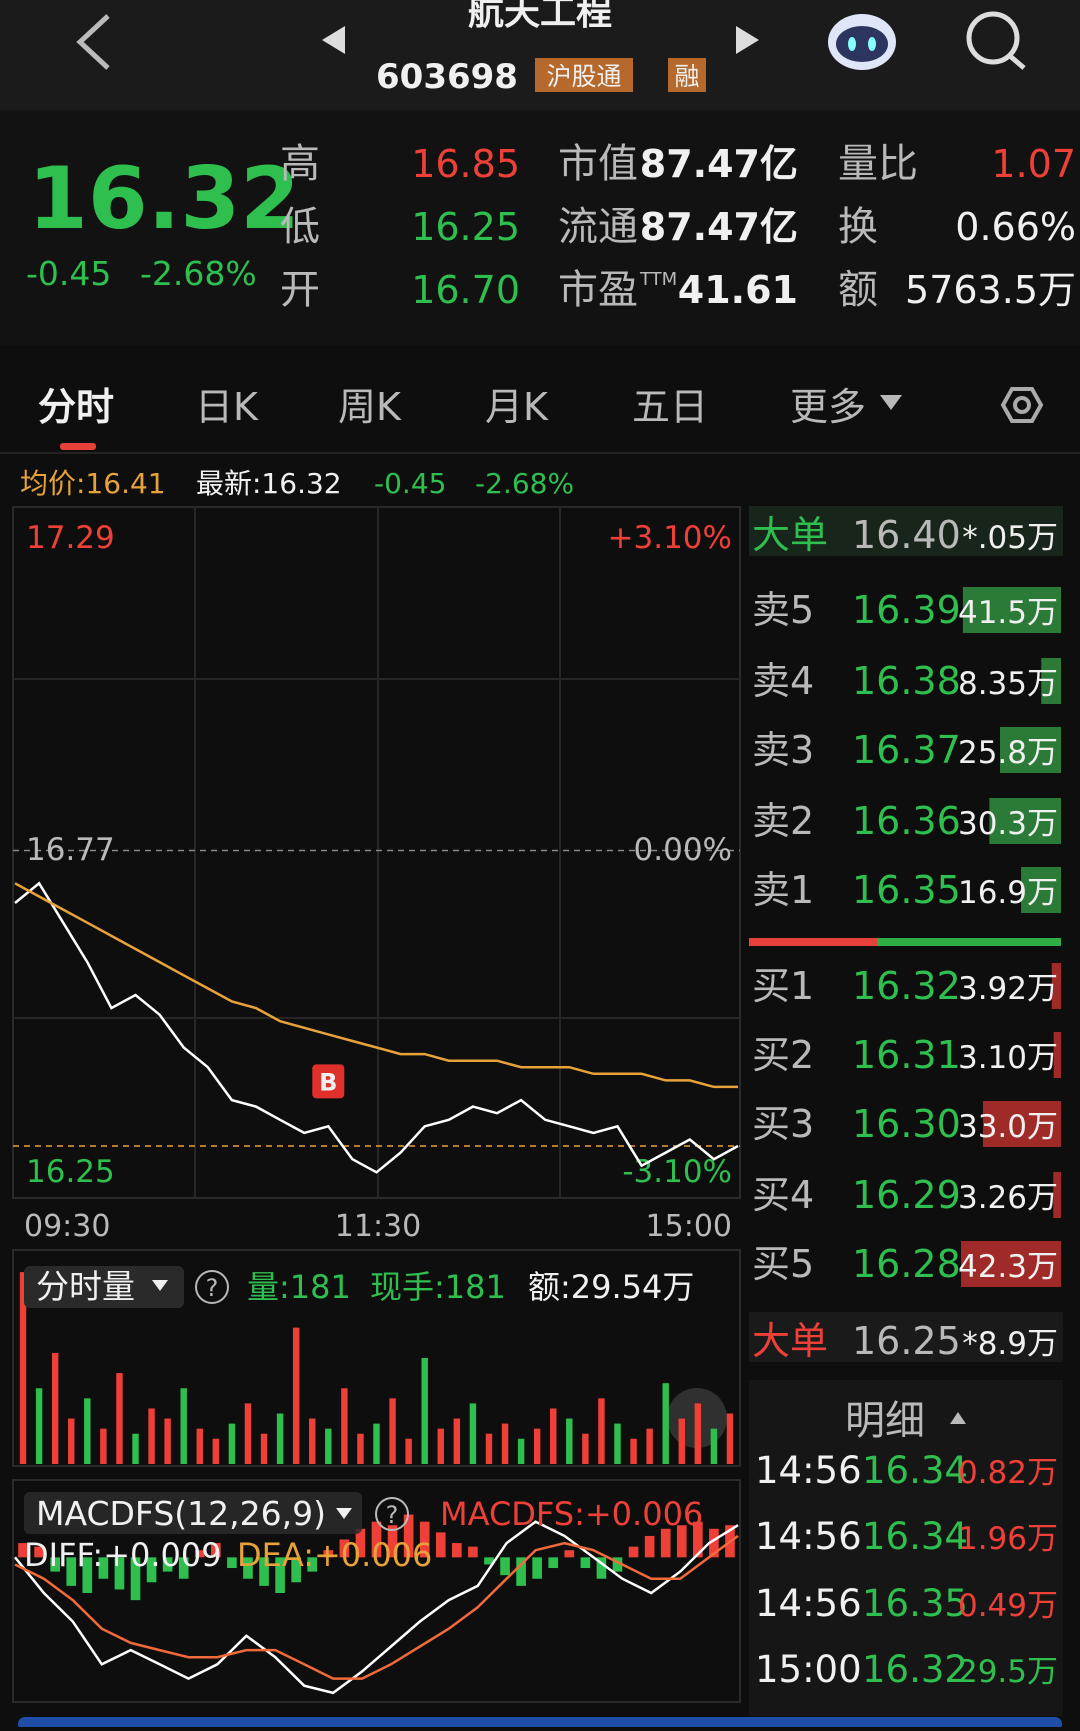 Image resolution: width=1080 pixels, height=1731 pixels. Describe the element at coordinates (670, 407) in the screenshot. I see `tab: 五日` at that location.